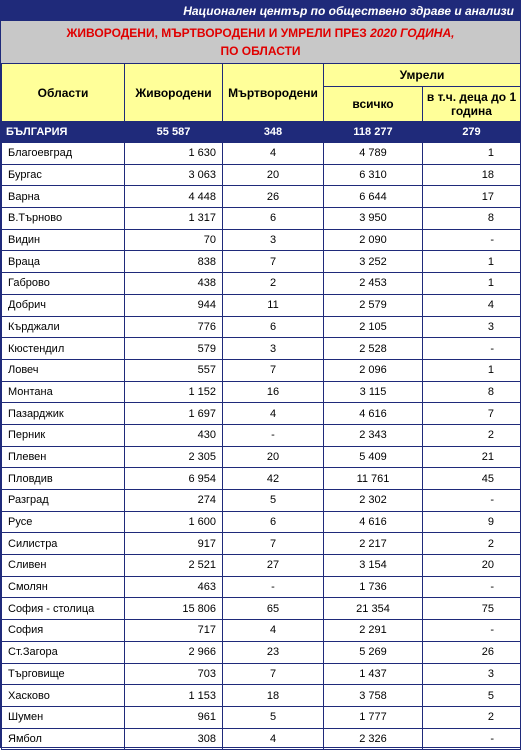 The height and width of the screenshot is (750, 523). What do you see at coordinates (373, 457) in the screenshot?
I see `deaths-cell: 5 409` at bounding box center [373, 457].